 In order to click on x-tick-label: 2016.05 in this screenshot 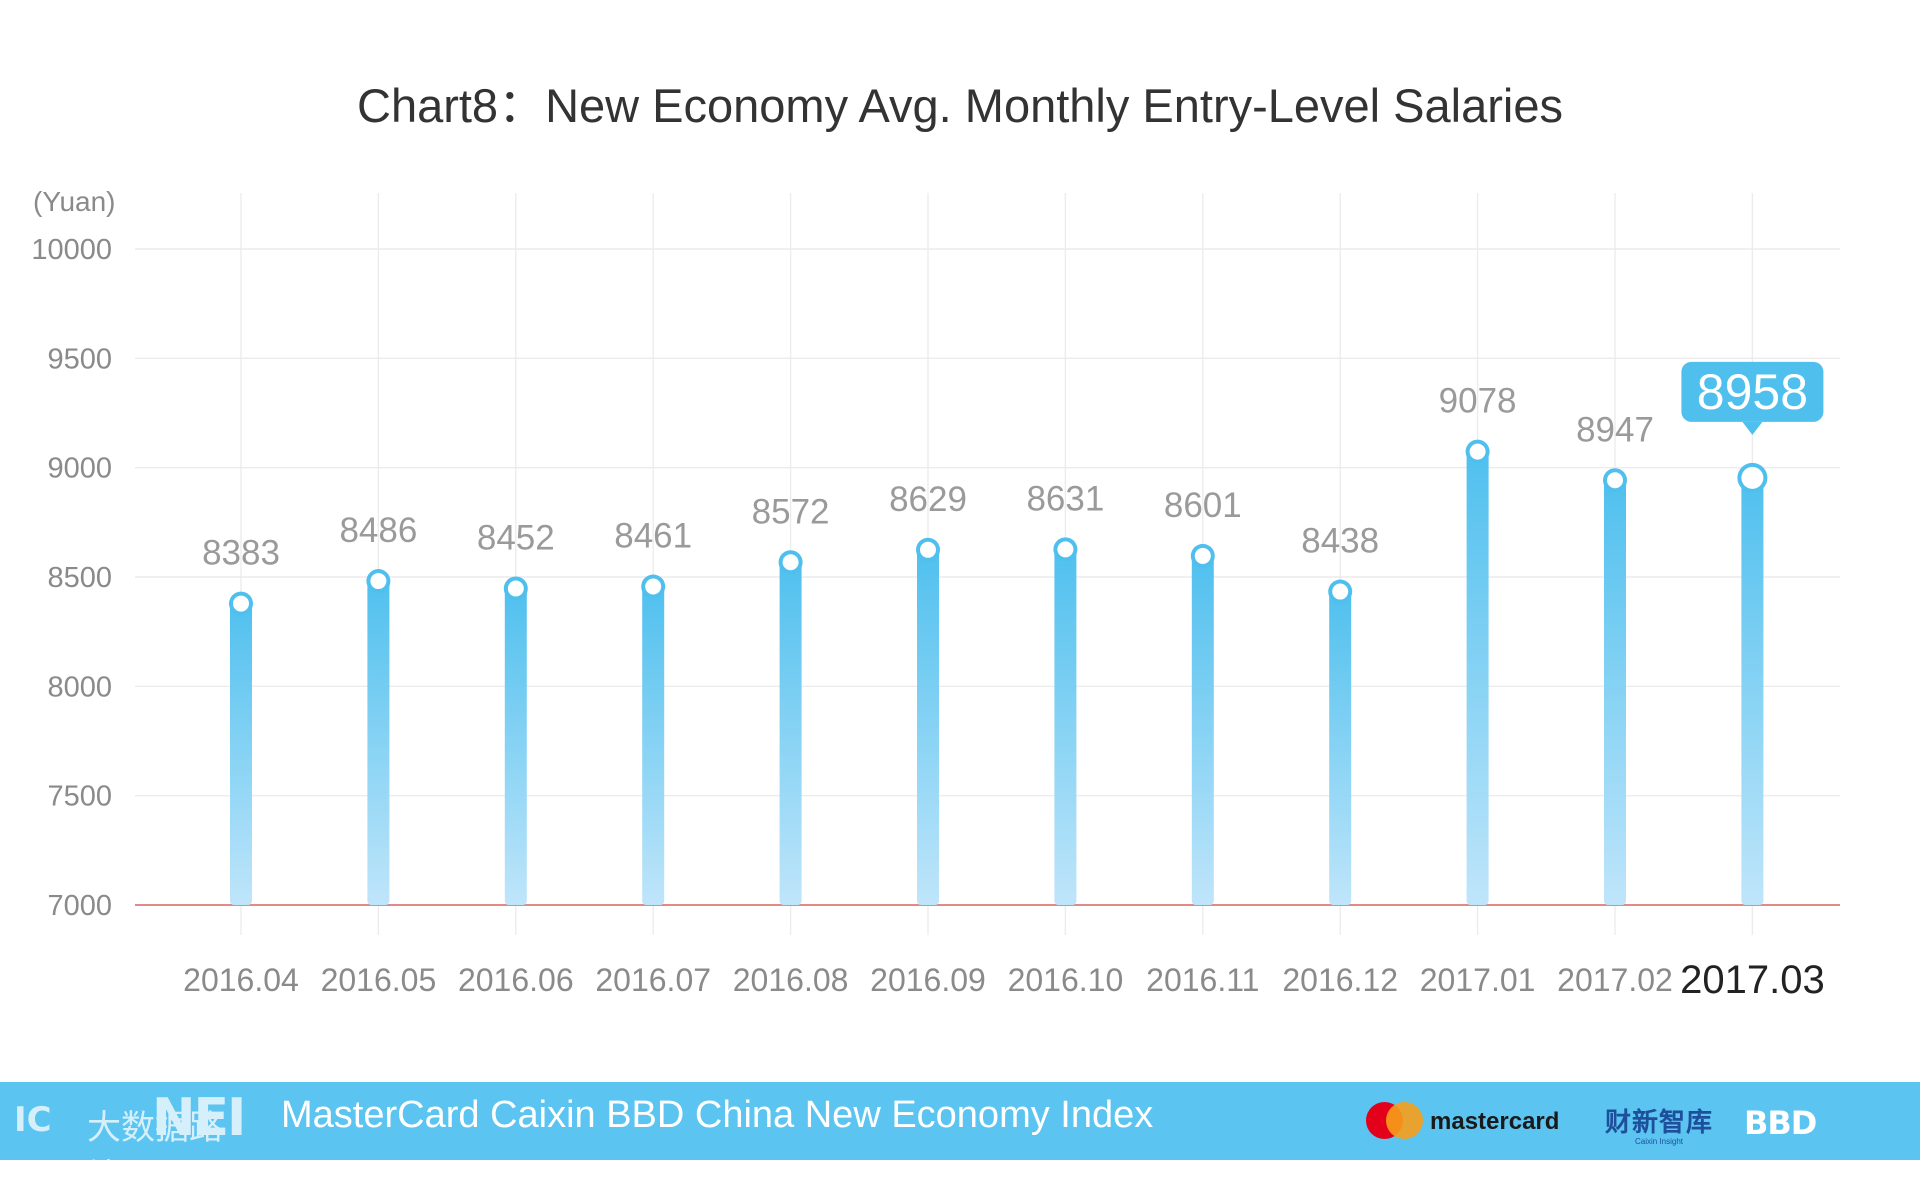, I will do `click(379, 980)`.